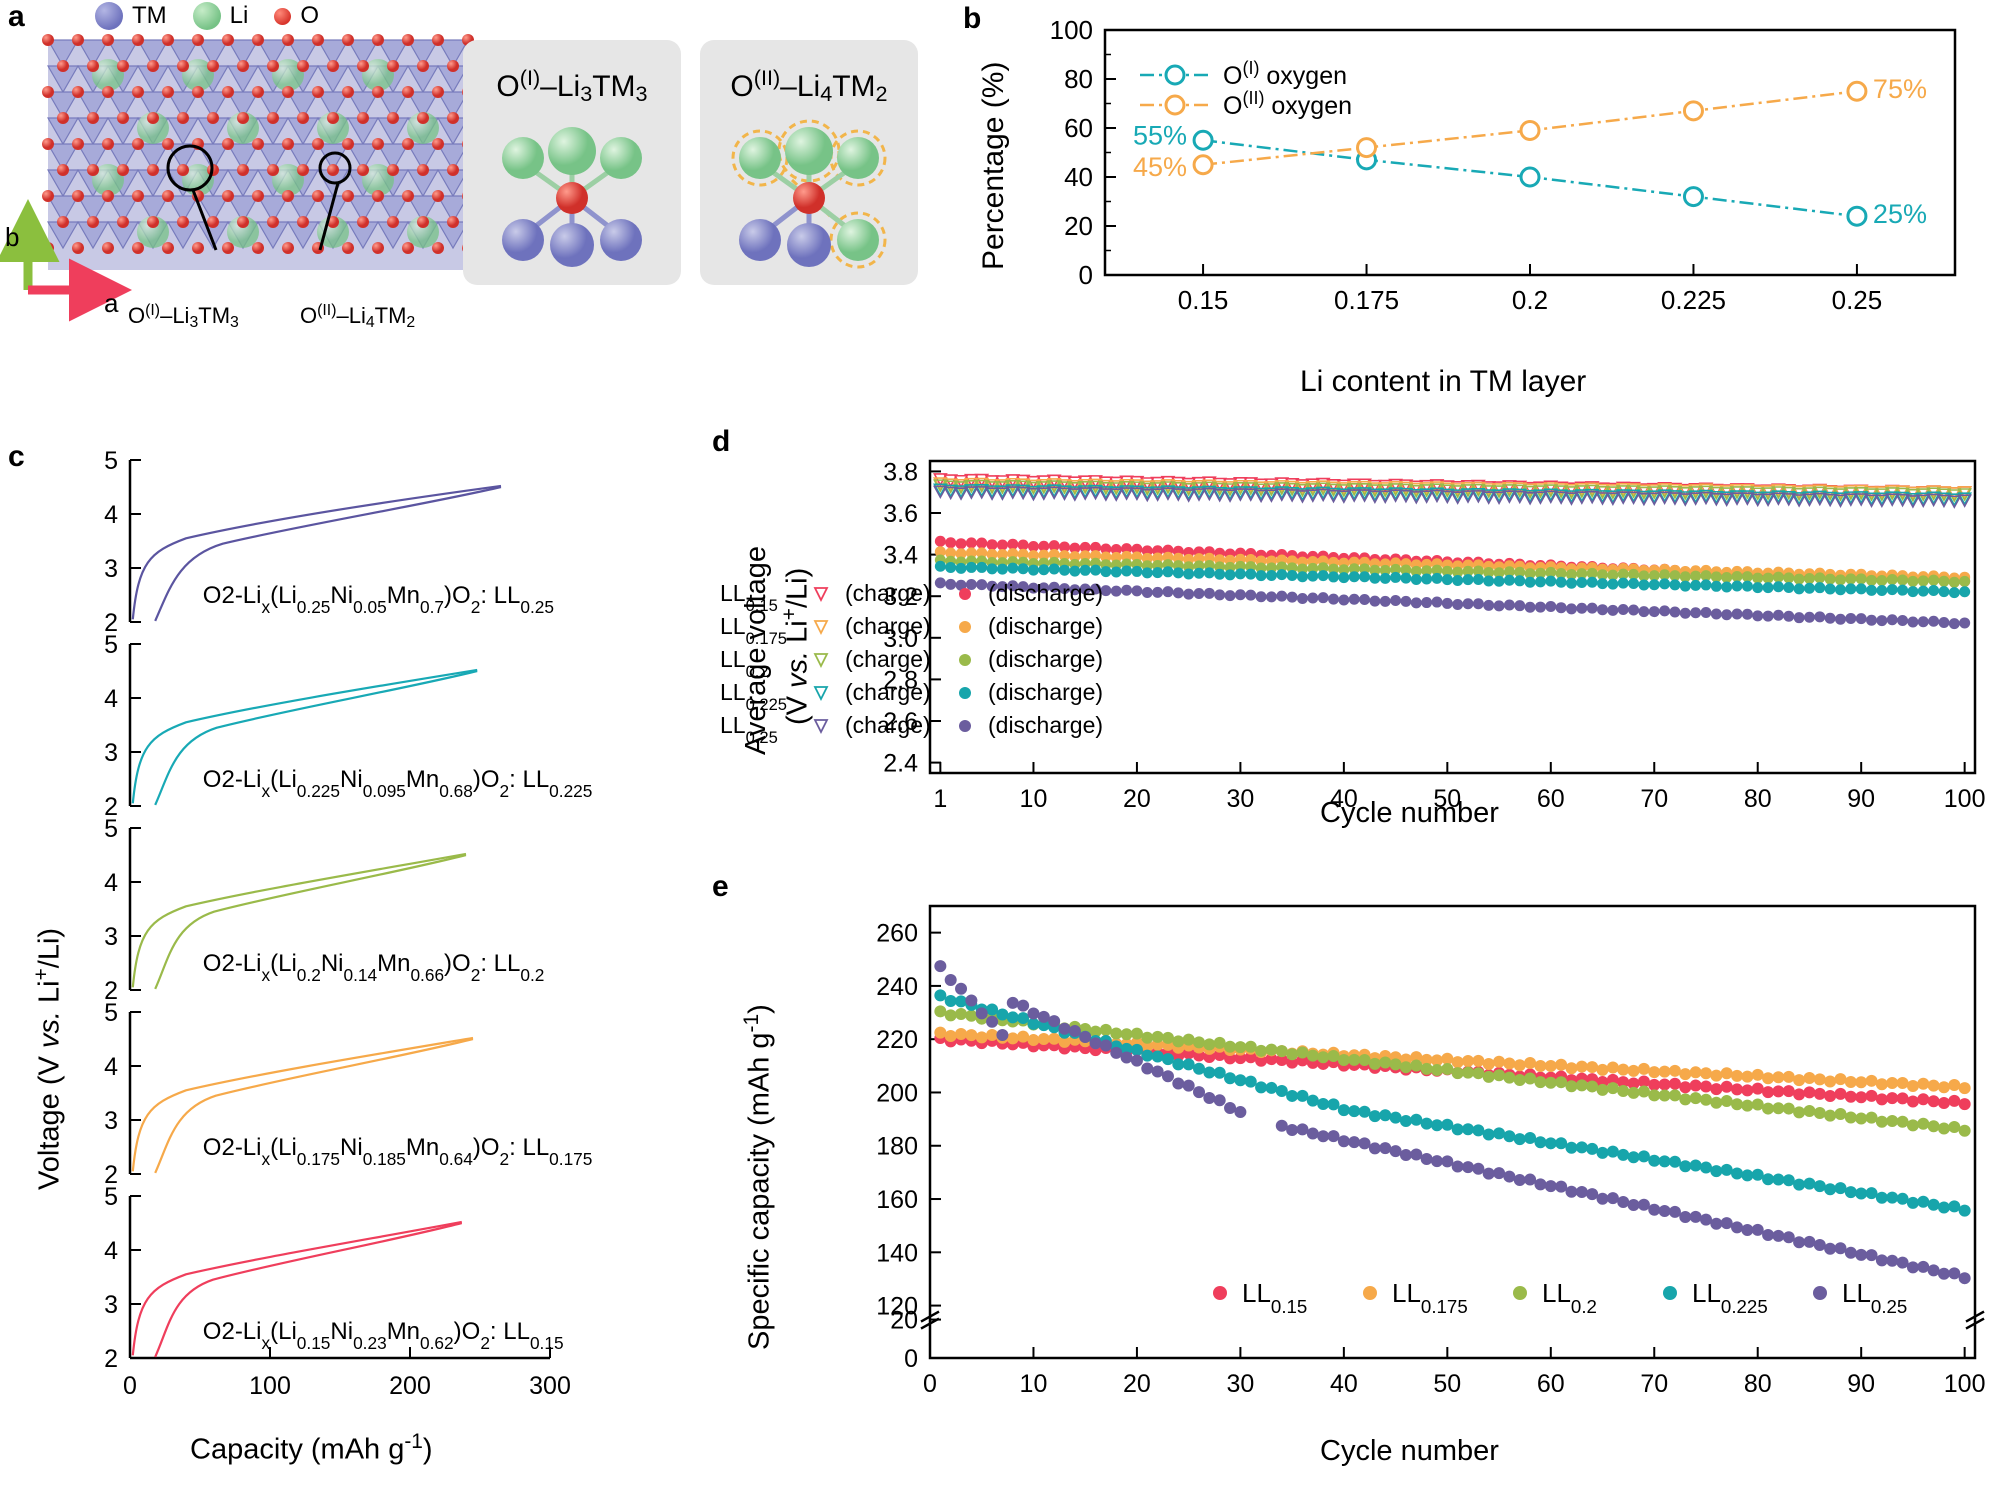 The image size is (2007, 1490). I want to click on svg-text: 30, so click(1240, 799).